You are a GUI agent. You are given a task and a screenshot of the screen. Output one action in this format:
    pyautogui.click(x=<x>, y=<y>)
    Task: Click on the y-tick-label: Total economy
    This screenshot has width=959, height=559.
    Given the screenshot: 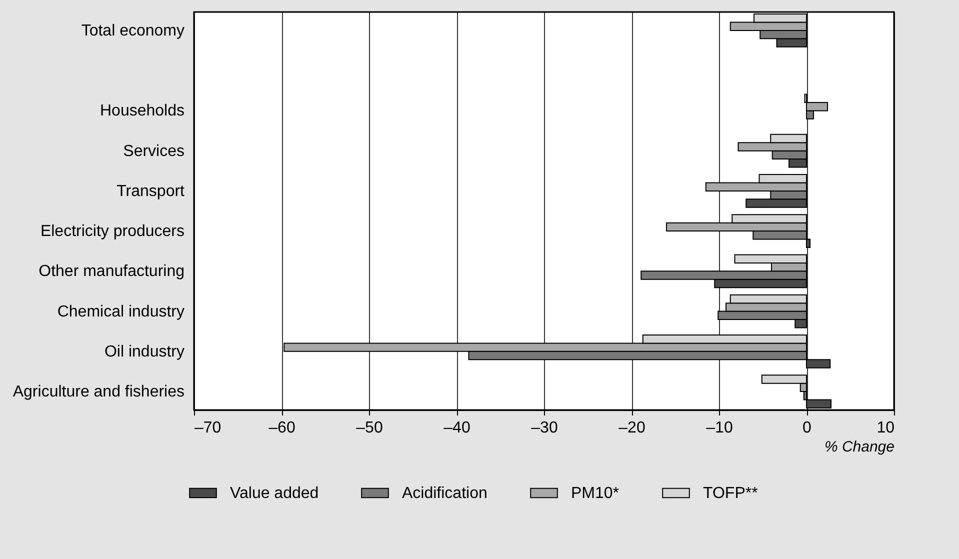 What is the action you would take?
    pyautogui.click(x=132, y=31)
    